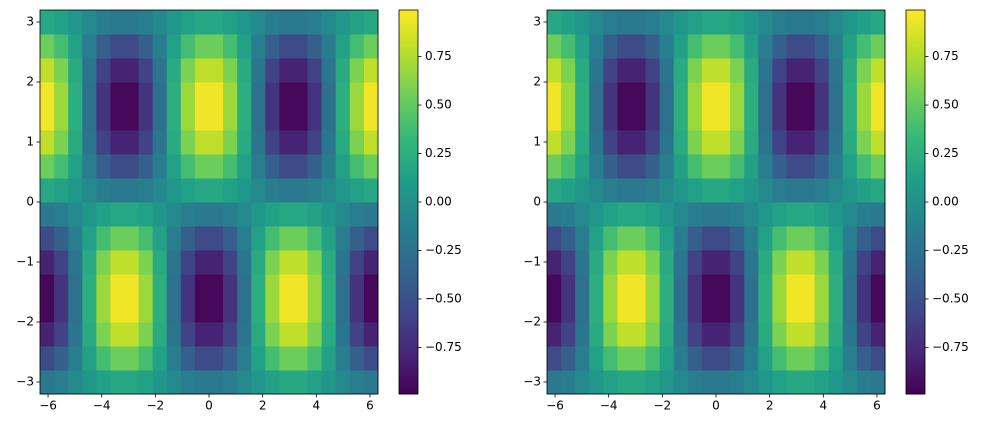  What do you see at coordinates (950, 347) in the screenshot?
I see `colorbar-tick-label: −0.75` at bounding box center [950, 347].